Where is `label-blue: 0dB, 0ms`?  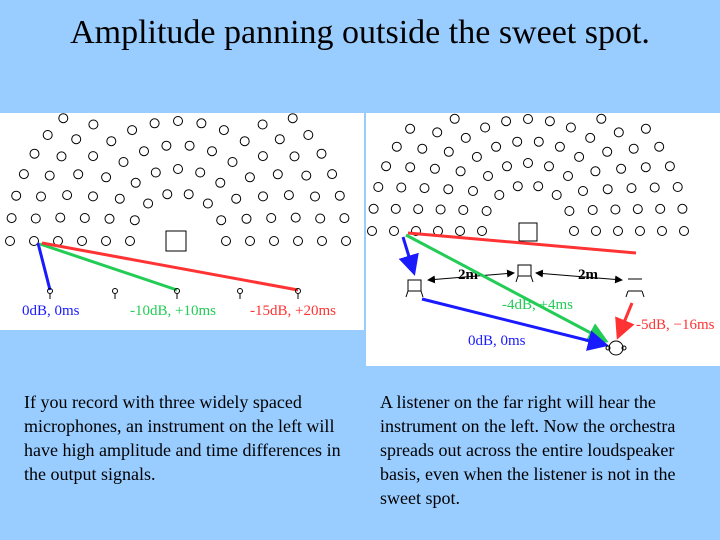
label-blue: 0dB, 0ms is located at coordinates (497, 341).